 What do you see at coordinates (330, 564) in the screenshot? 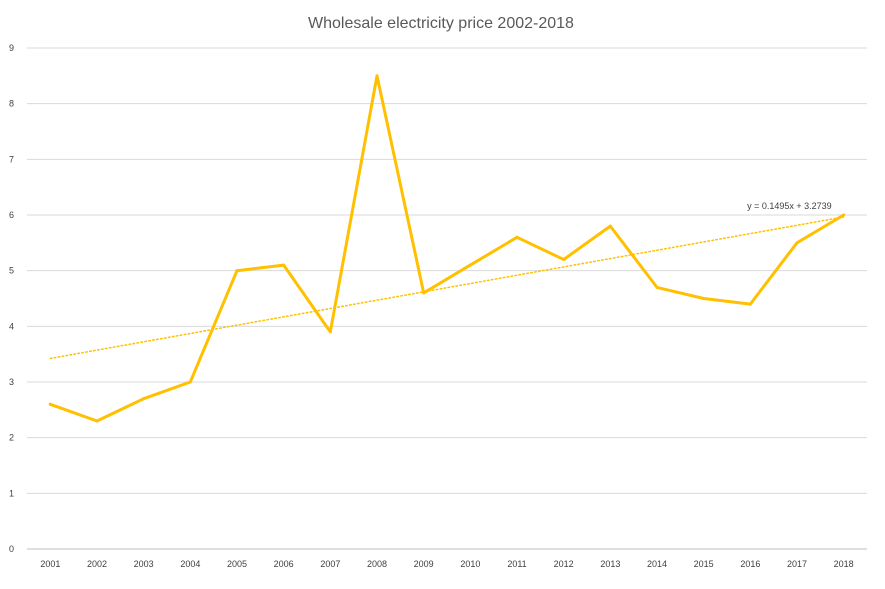
I see `x-tick-label: 2007` at bounding box center [330, 564].